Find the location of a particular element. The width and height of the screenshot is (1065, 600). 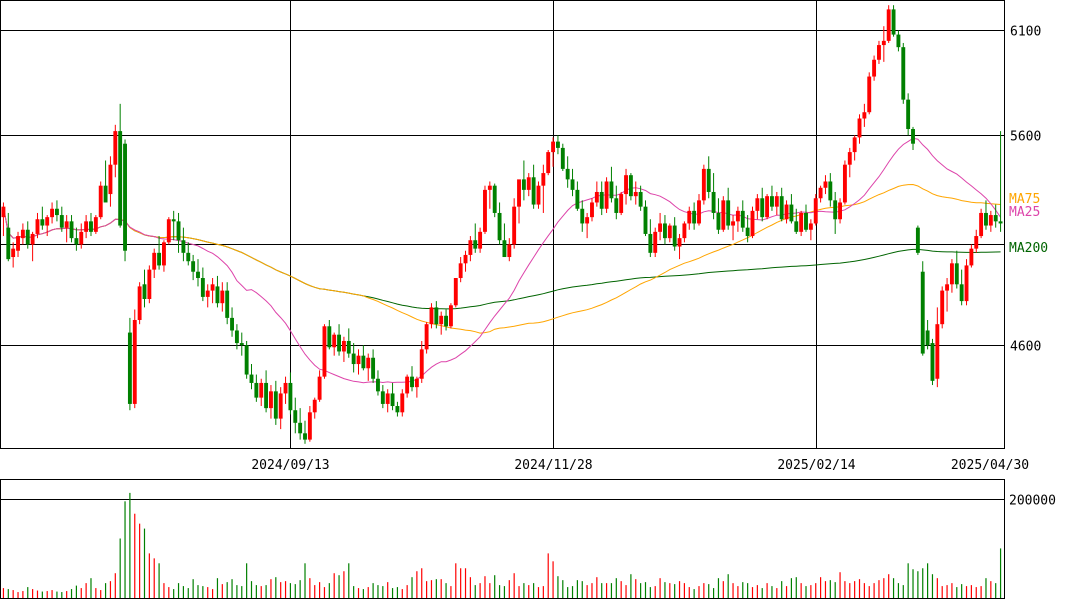

date-tick-label: 2025/04/30 is located at coordinates (990, 465).